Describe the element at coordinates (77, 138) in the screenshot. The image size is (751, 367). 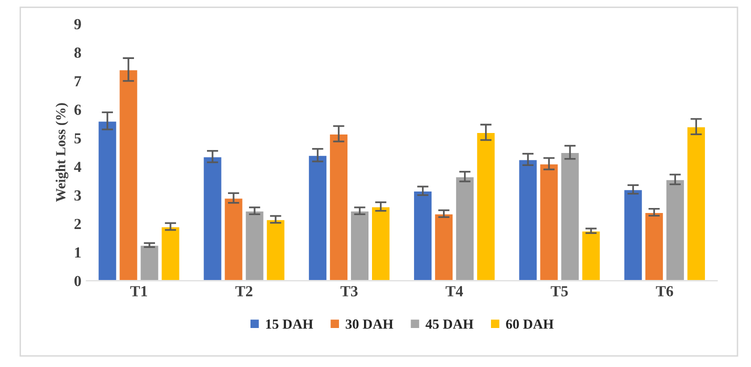
I see `y-tick-label: 5` at that location.